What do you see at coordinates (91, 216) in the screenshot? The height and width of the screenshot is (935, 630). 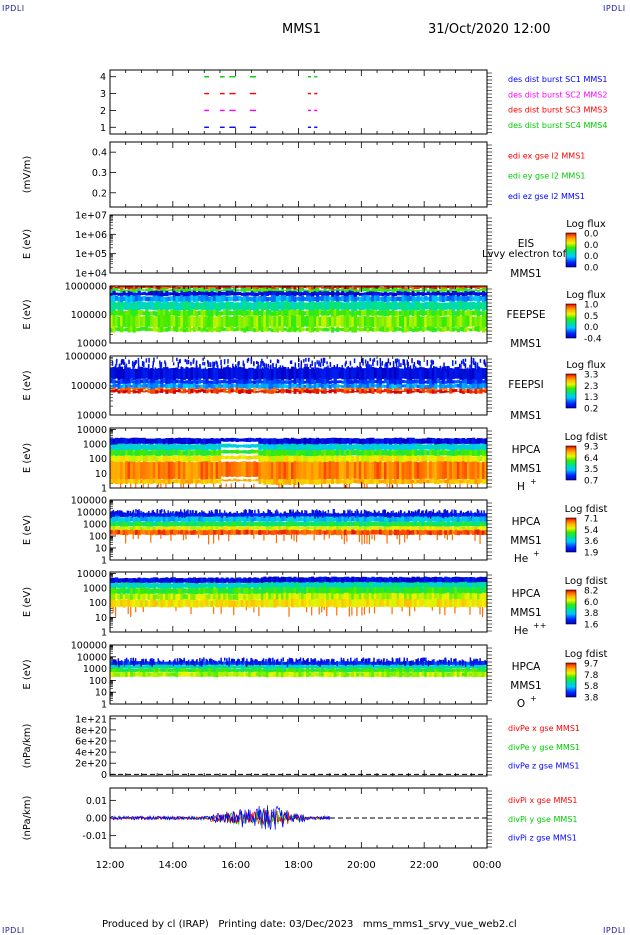 I see `y-tick-label: 1e+07` at bounding box center [91, 216].